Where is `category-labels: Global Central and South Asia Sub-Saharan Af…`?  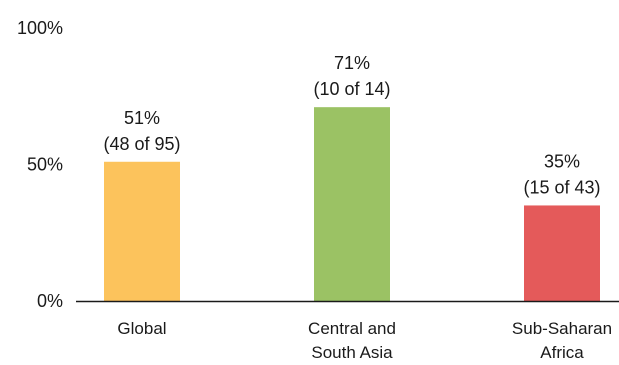 category-labels: Global Central and South Asia Sub-Saharan Af… is located at coordinates (364, 340).